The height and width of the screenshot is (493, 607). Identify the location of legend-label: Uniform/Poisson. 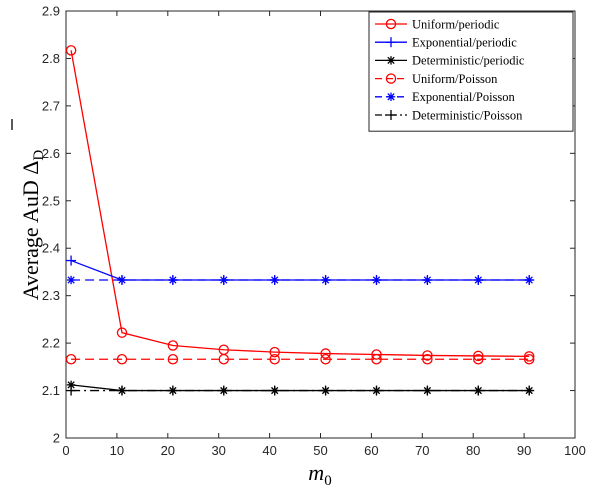
(455, 79).